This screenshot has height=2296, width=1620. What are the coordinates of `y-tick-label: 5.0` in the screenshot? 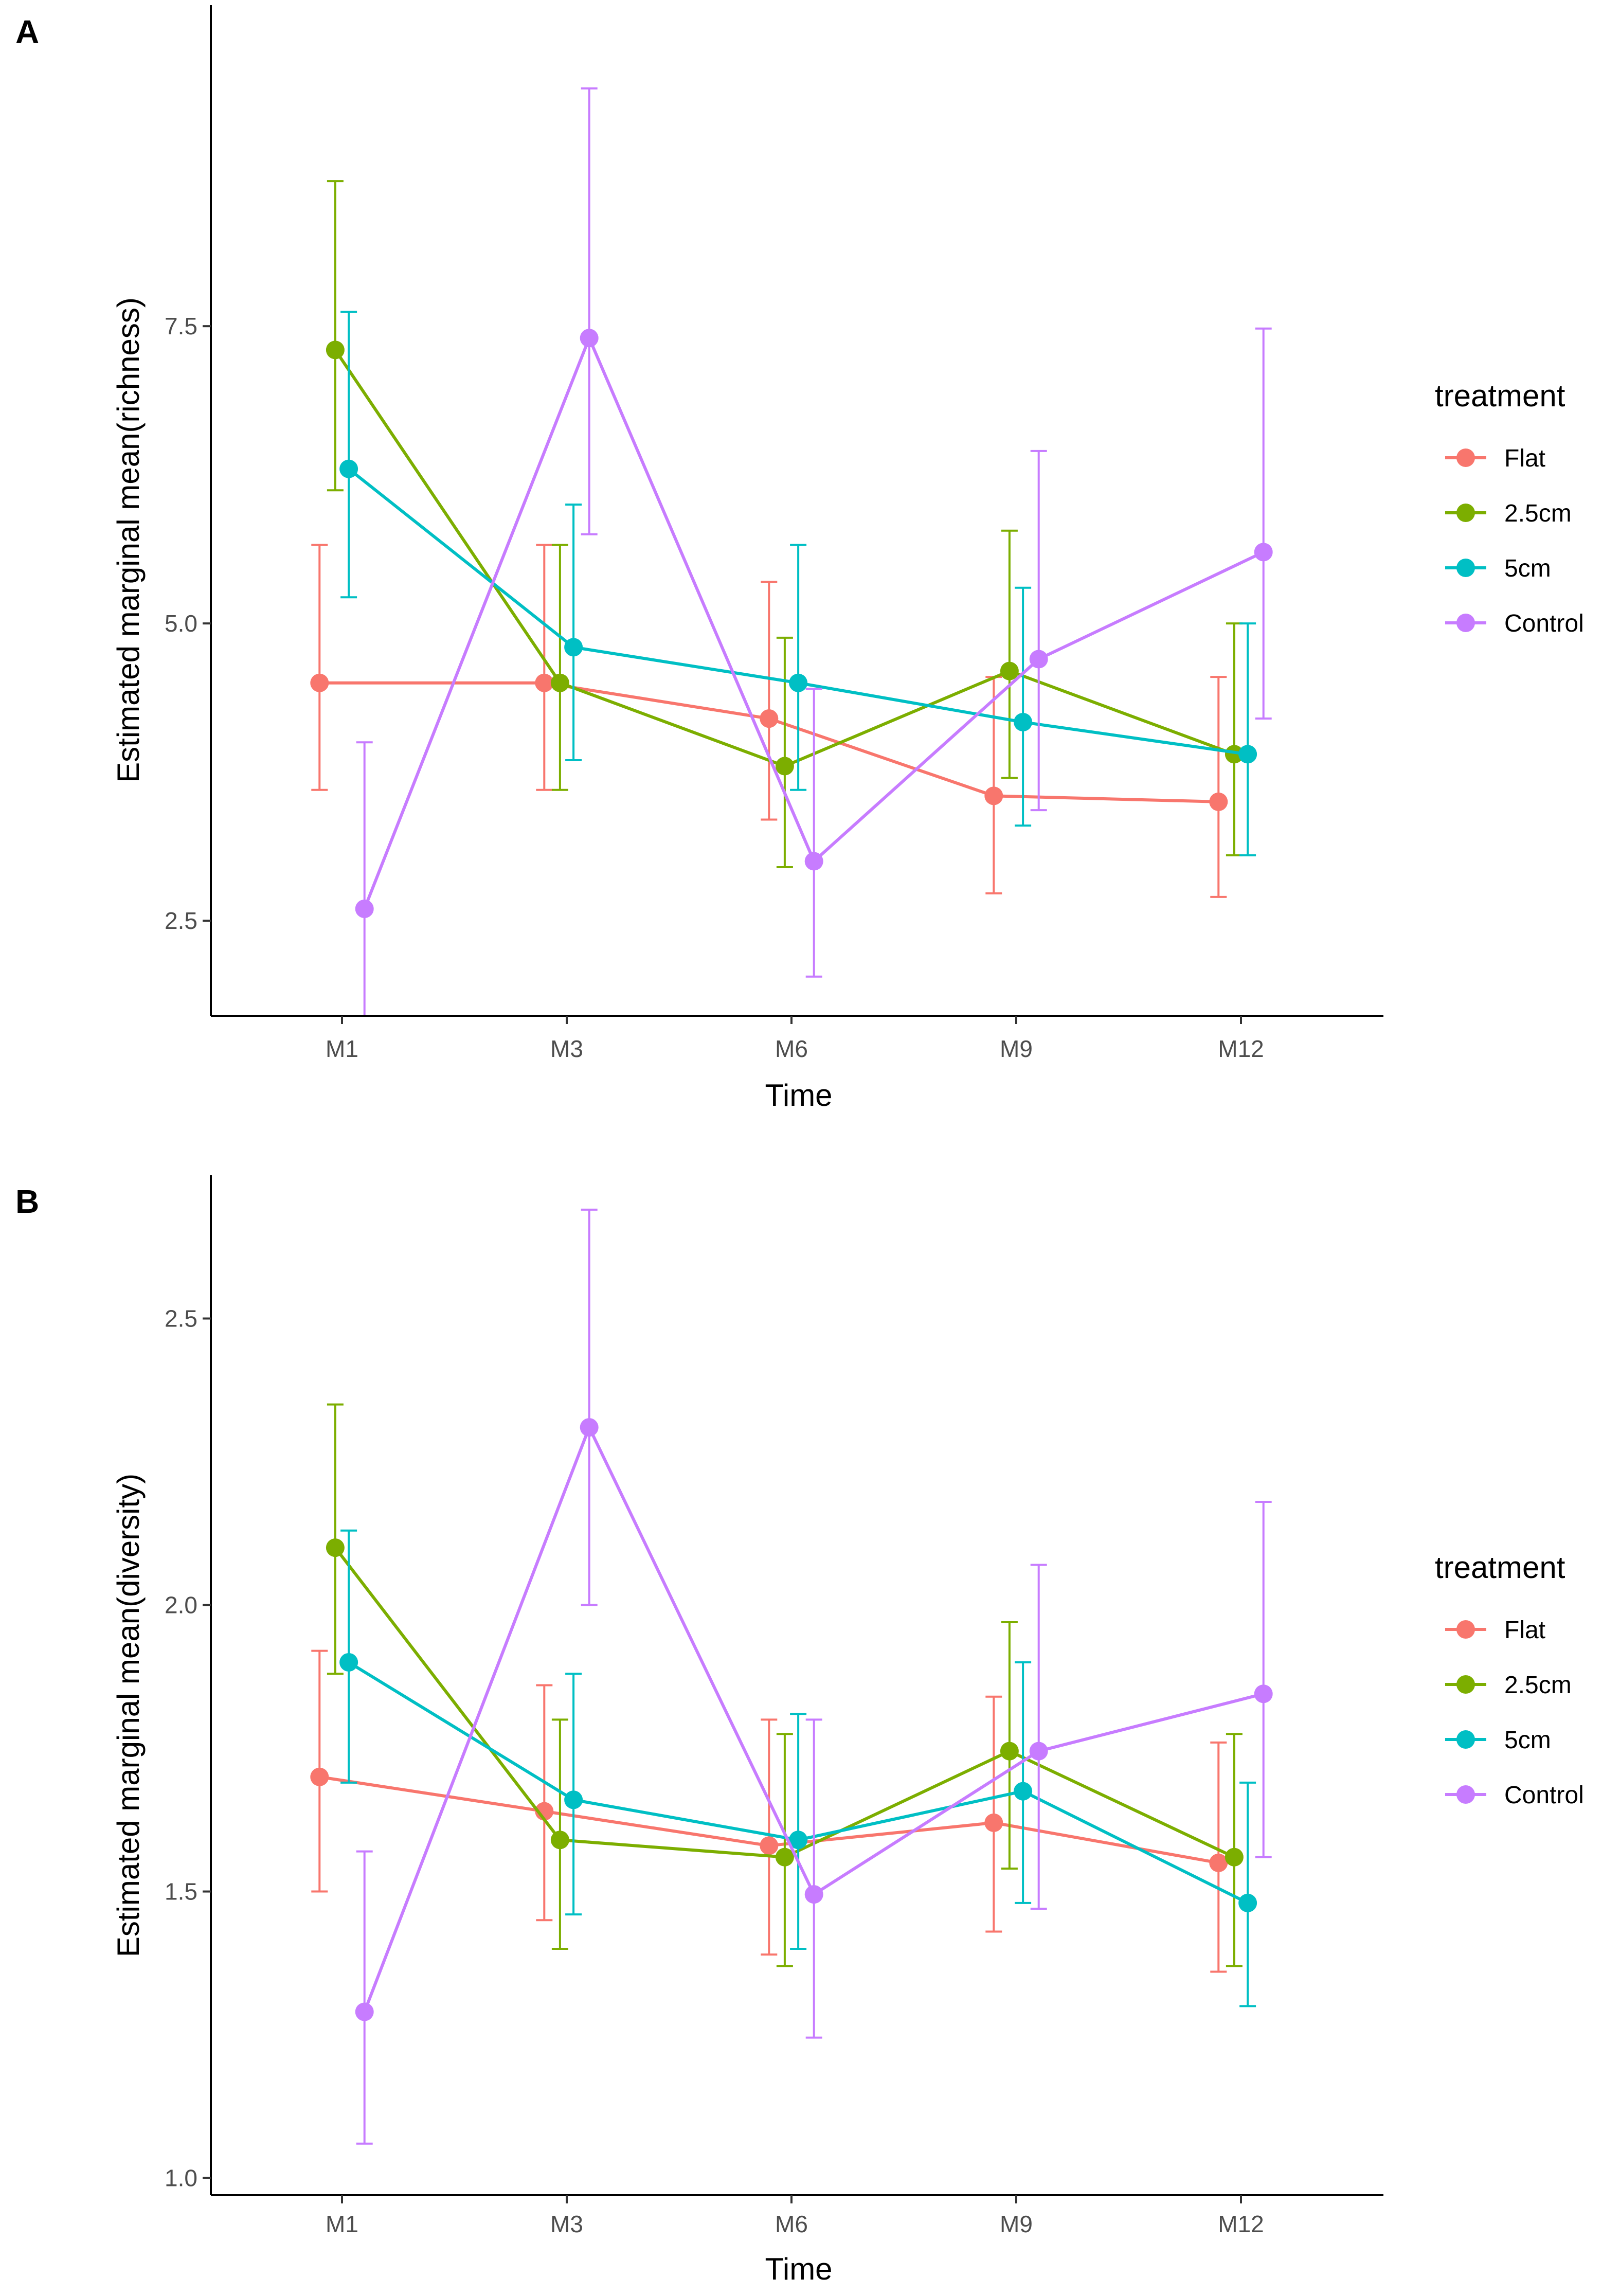 It's located at (181, 624).